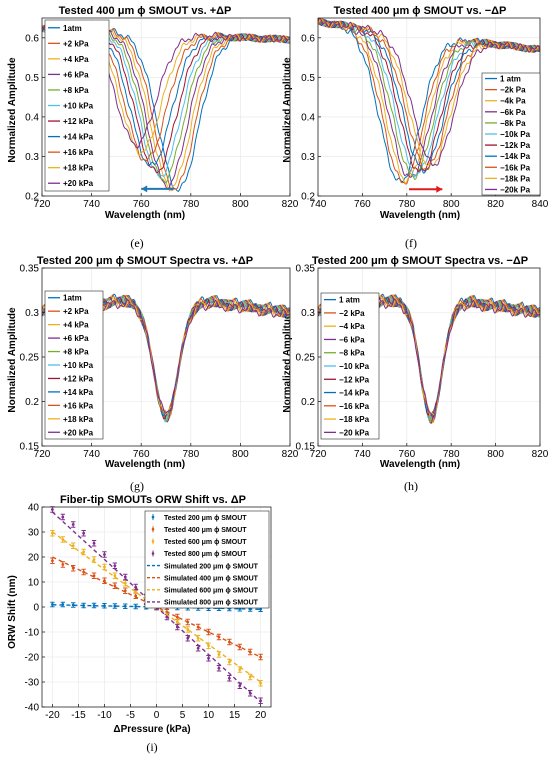  Describe the element at coordinates (12, 612) in the screenshot. I see `panel-i-ylabel: ORW Shift (nm)` at that location.